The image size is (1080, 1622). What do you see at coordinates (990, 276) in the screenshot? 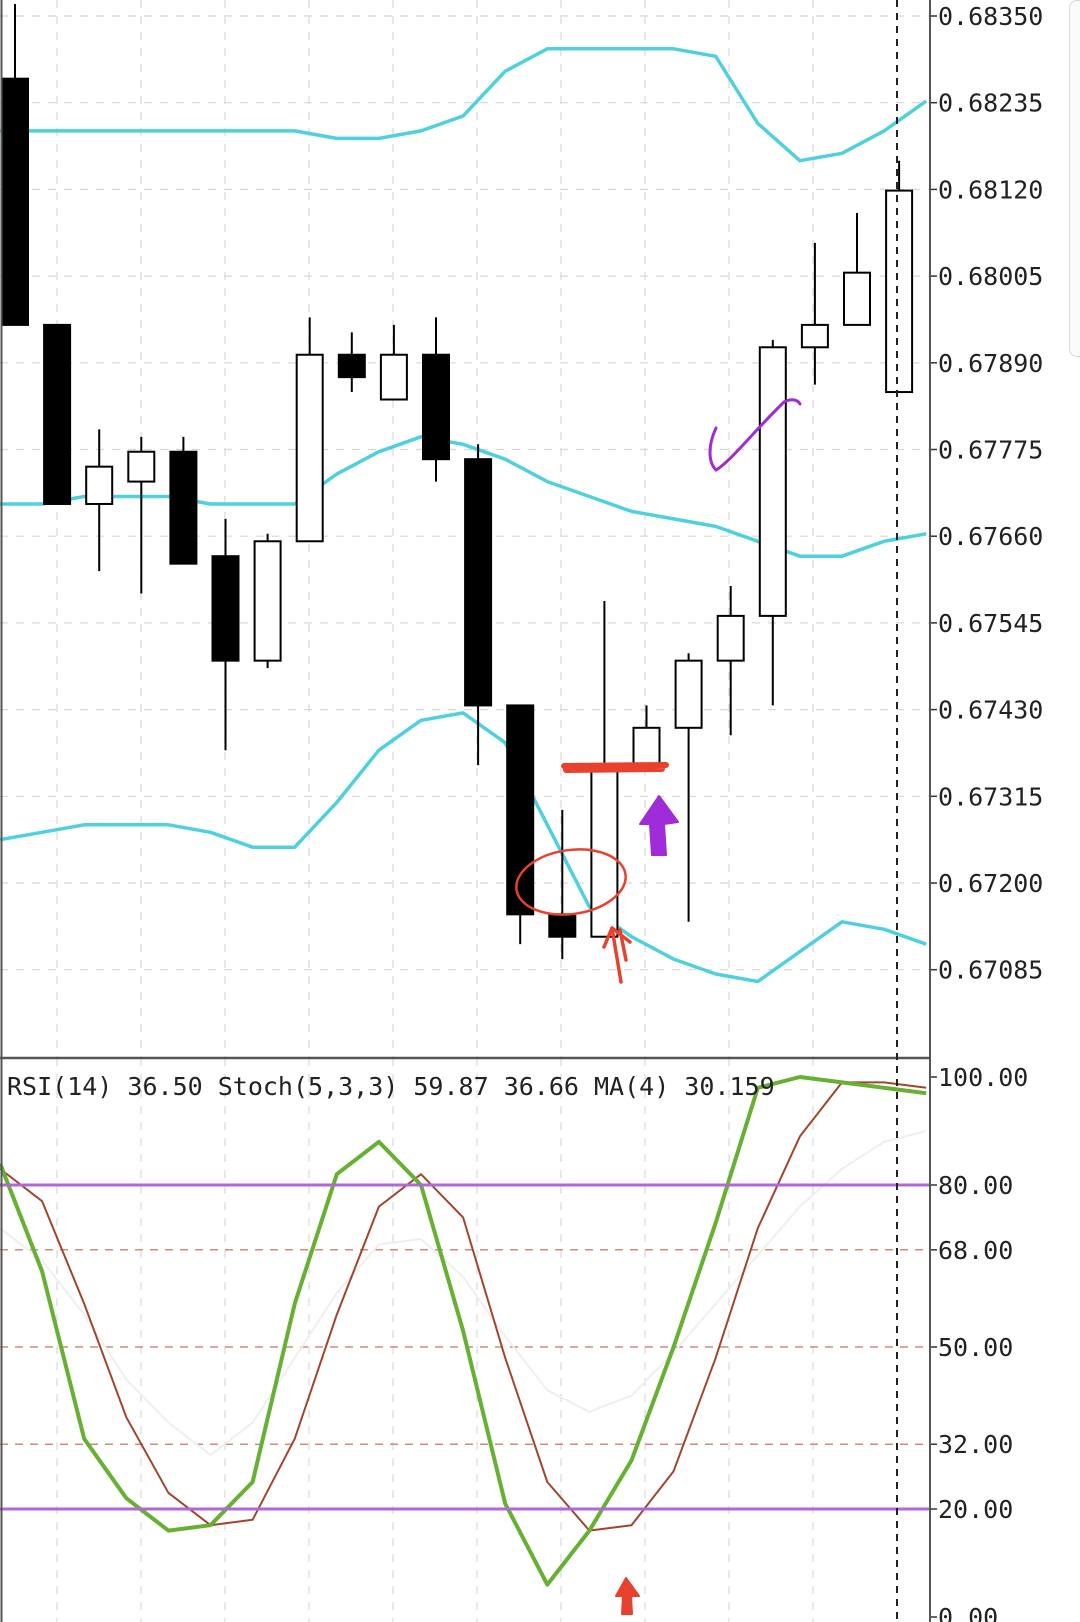
I see `price-axis-label: 0.68005` at bounding box center [990, 276].